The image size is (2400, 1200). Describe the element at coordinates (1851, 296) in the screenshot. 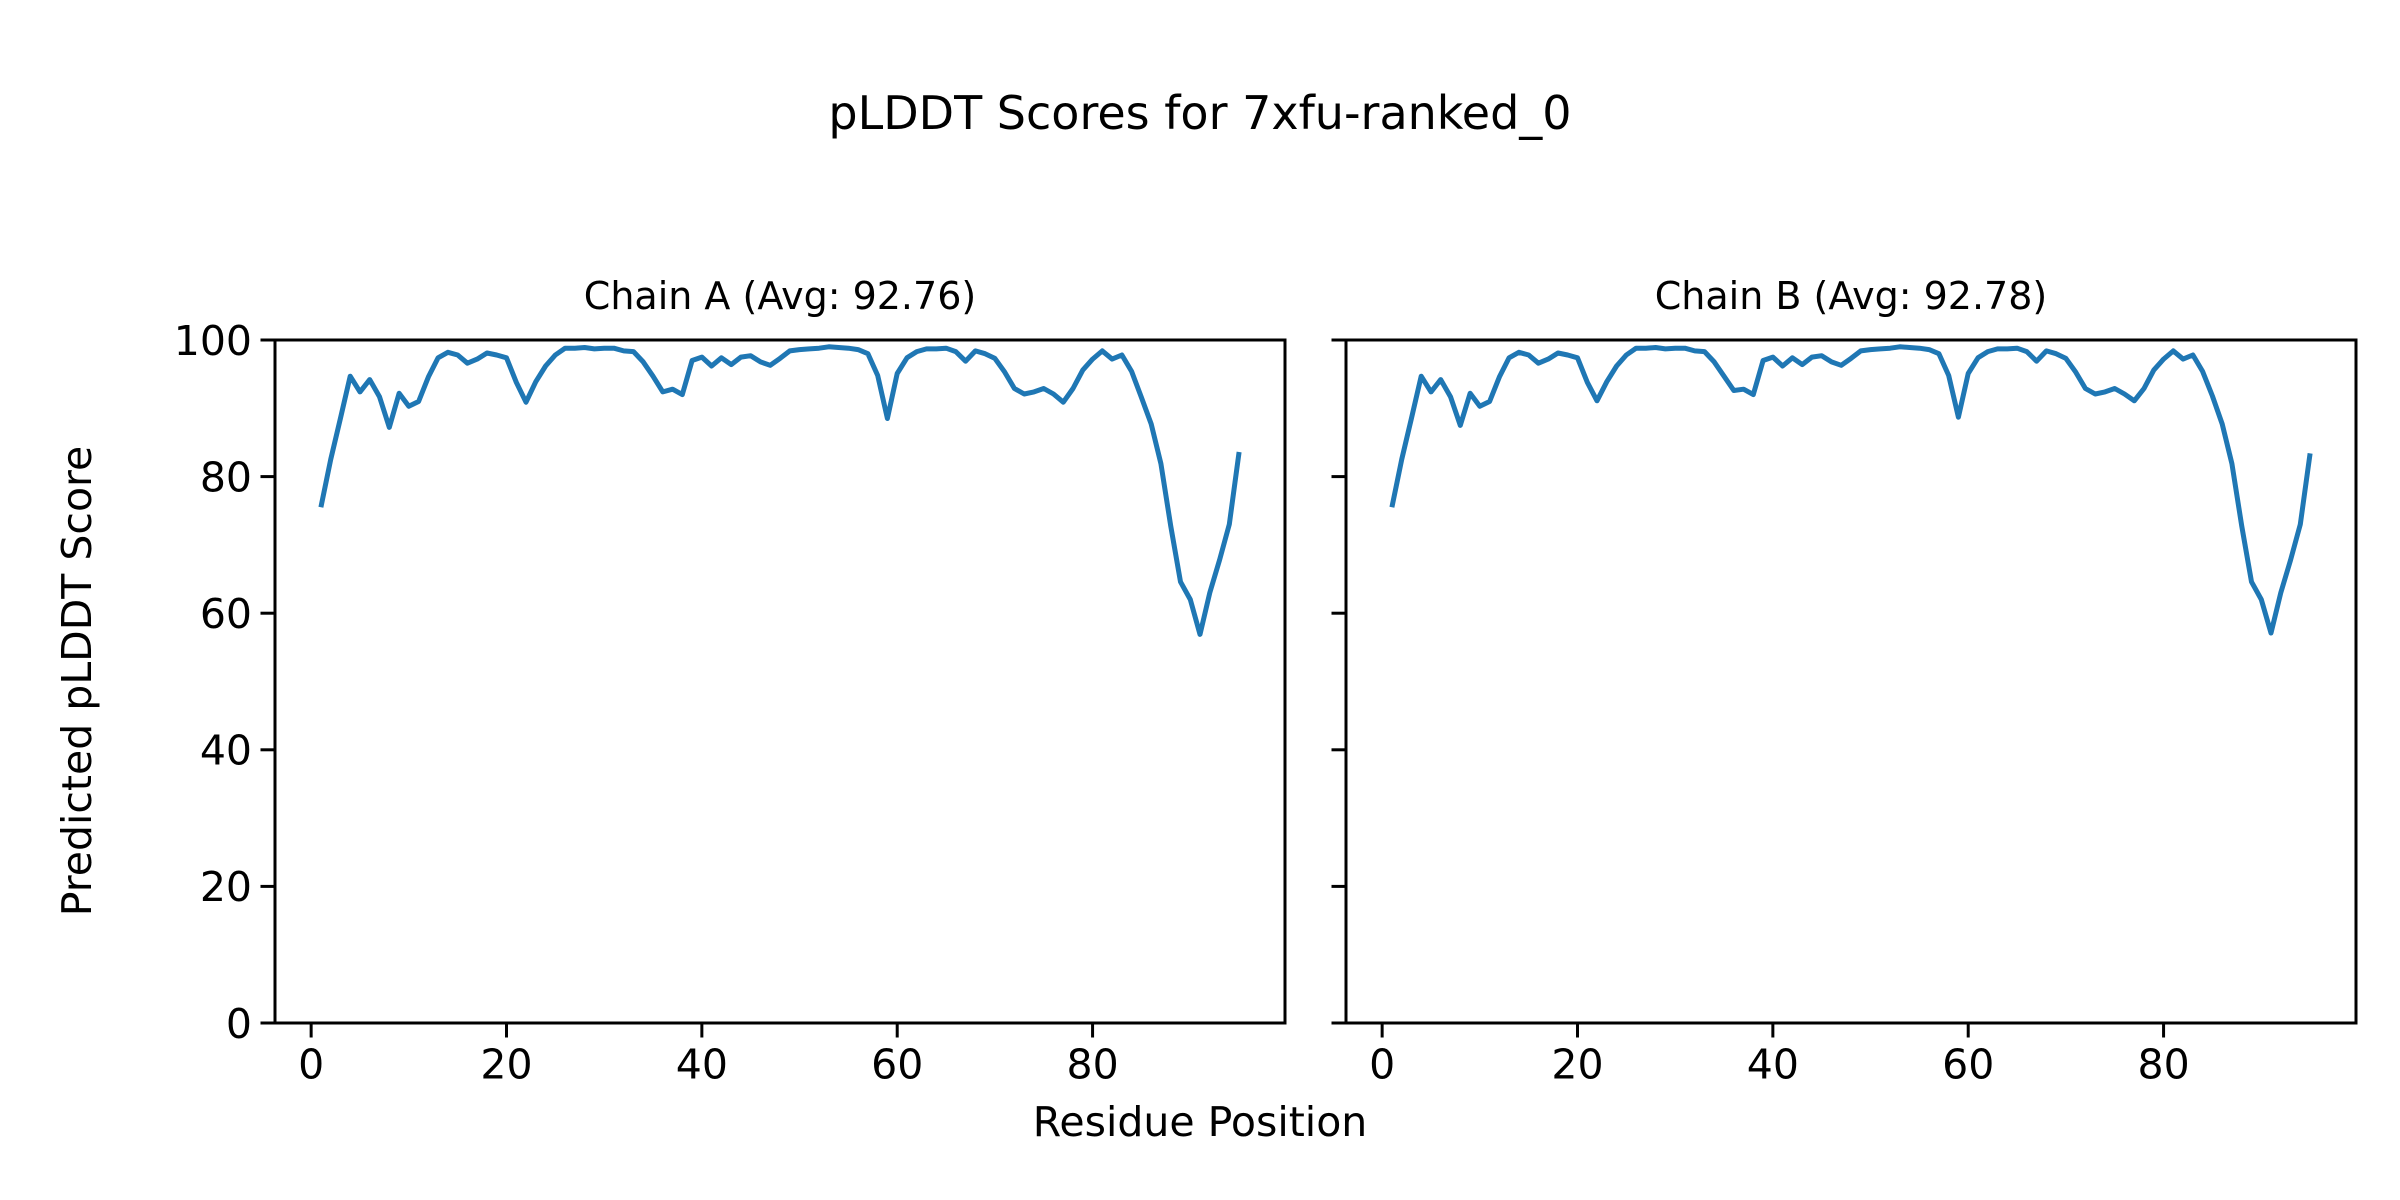

I see `subplot-b-title: Chain B (Avg: 92.78)` at that location.